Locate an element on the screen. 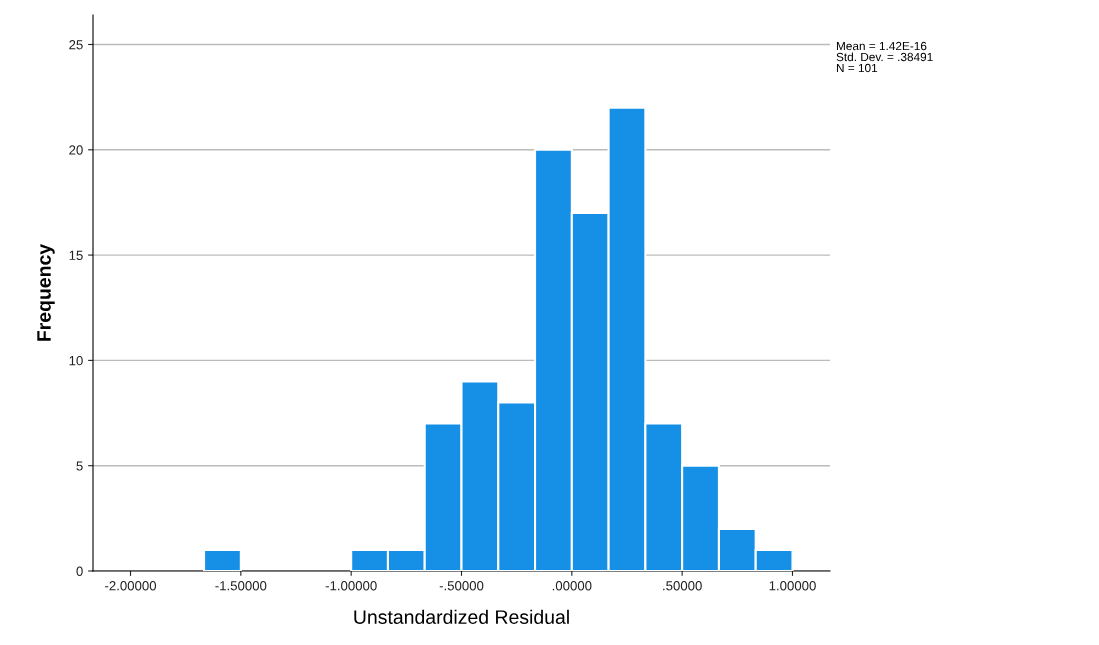  y-tick-label: 0 is located at coordinates (79, 571).